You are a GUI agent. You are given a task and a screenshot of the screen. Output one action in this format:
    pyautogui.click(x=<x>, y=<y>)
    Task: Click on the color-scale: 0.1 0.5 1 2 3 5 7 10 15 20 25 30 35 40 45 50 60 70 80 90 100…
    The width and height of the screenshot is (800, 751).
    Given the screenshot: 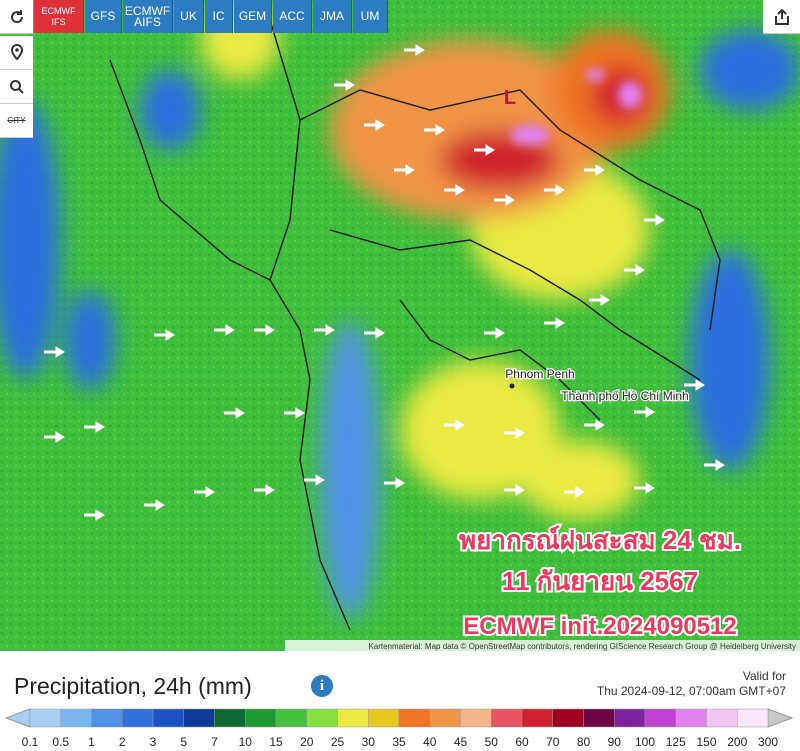 What is the action you would take?
    pyautogui.click(x=399, y=728)
    